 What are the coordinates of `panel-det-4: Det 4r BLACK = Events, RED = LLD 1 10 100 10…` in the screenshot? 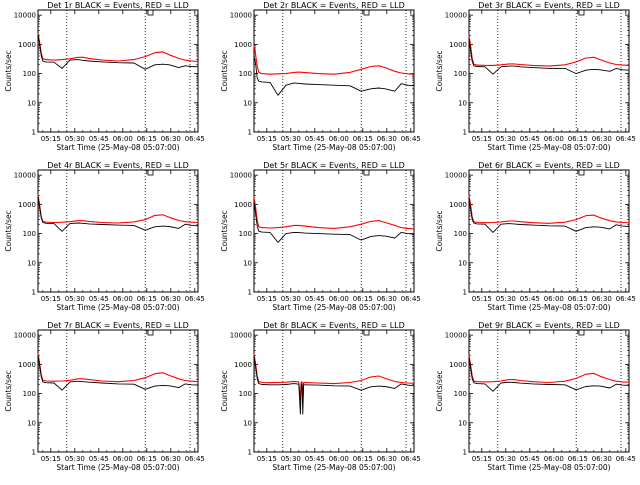 It's located at (104, 236).